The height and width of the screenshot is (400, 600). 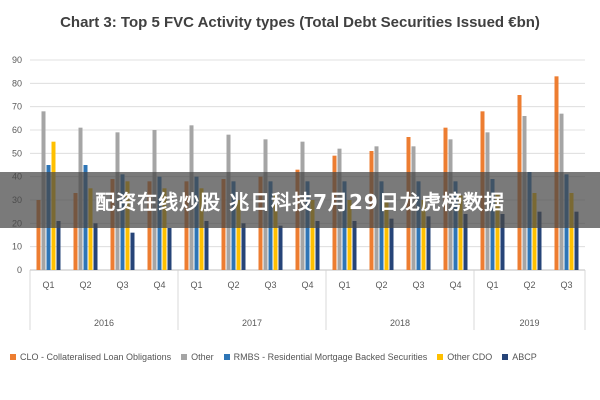 I want to click on y-tick-label: 10, so click(x=17, y=247).